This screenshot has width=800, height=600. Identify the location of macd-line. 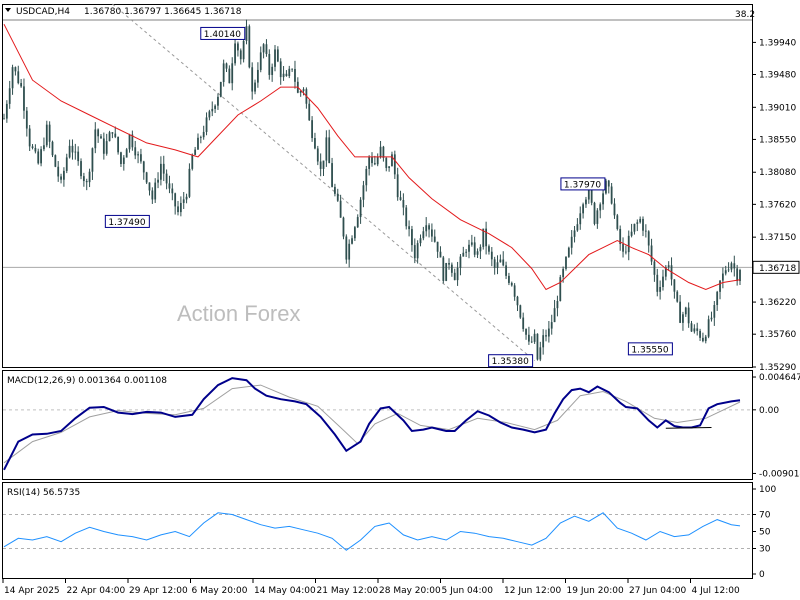
(372, 424).